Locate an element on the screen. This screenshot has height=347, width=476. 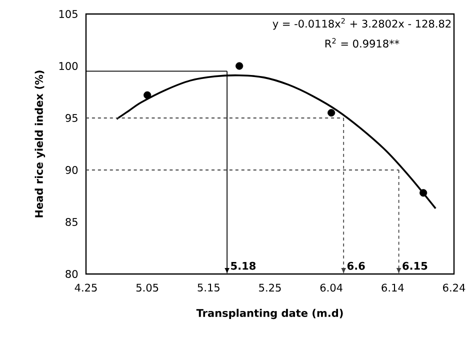
x-axis-title: Transplanting date (m.d) is located at coordinates (269, 314).